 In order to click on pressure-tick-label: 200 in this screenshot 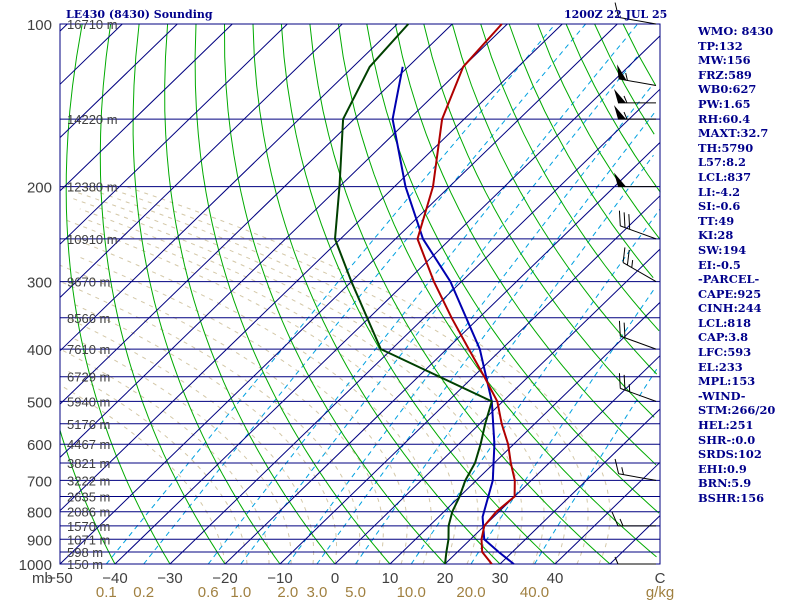, I will do `click(39, 188)`.